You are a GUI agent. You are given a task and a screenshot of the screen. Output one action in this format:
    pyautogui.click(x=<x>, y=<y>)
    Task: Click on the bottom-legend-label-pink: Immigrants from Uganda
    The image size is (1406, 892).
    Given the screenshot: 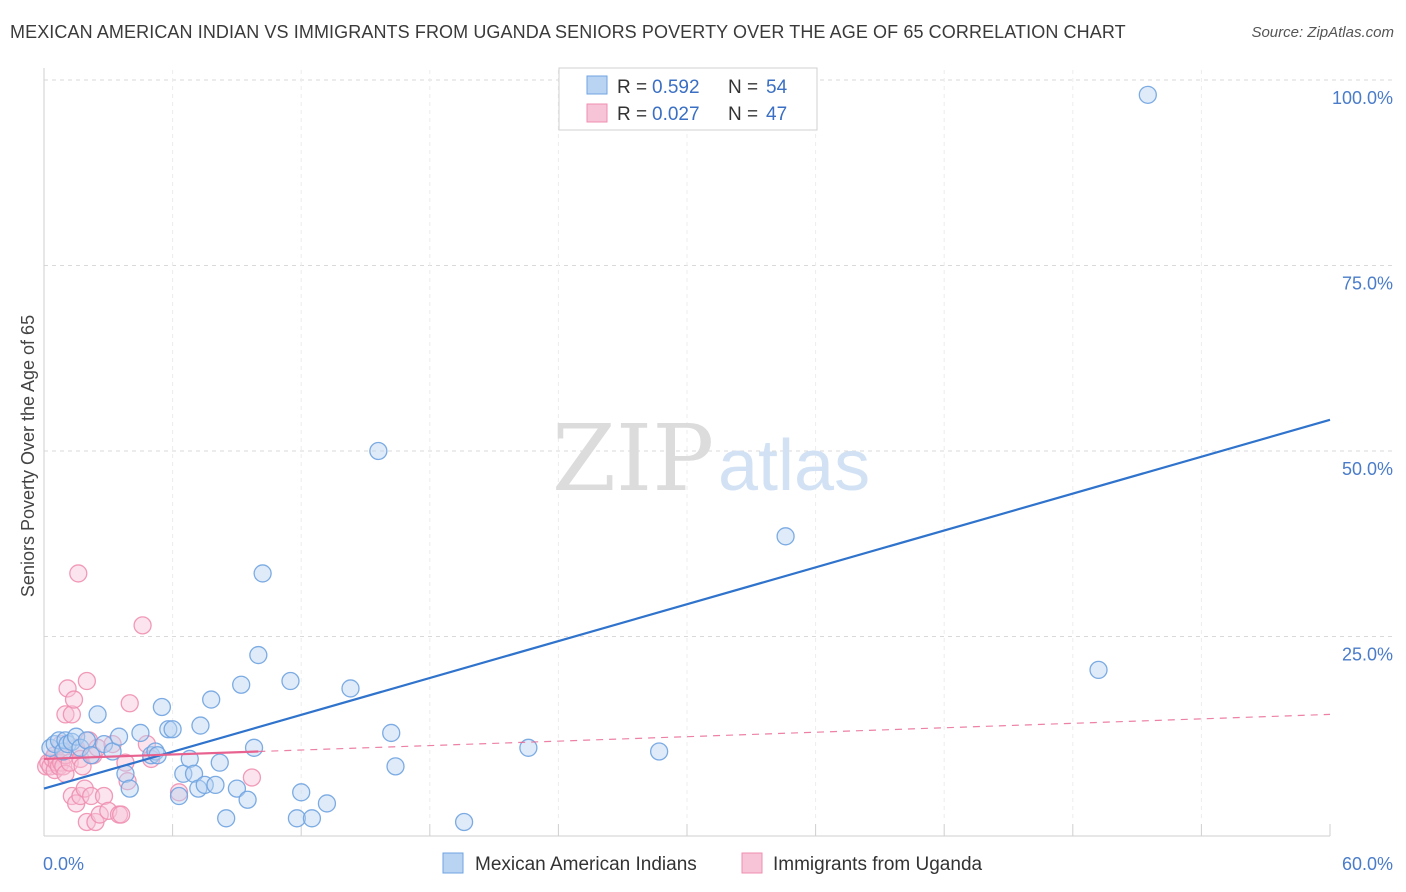 What is the action you would take?
    pyautogui.click(x=878, y=864)
    